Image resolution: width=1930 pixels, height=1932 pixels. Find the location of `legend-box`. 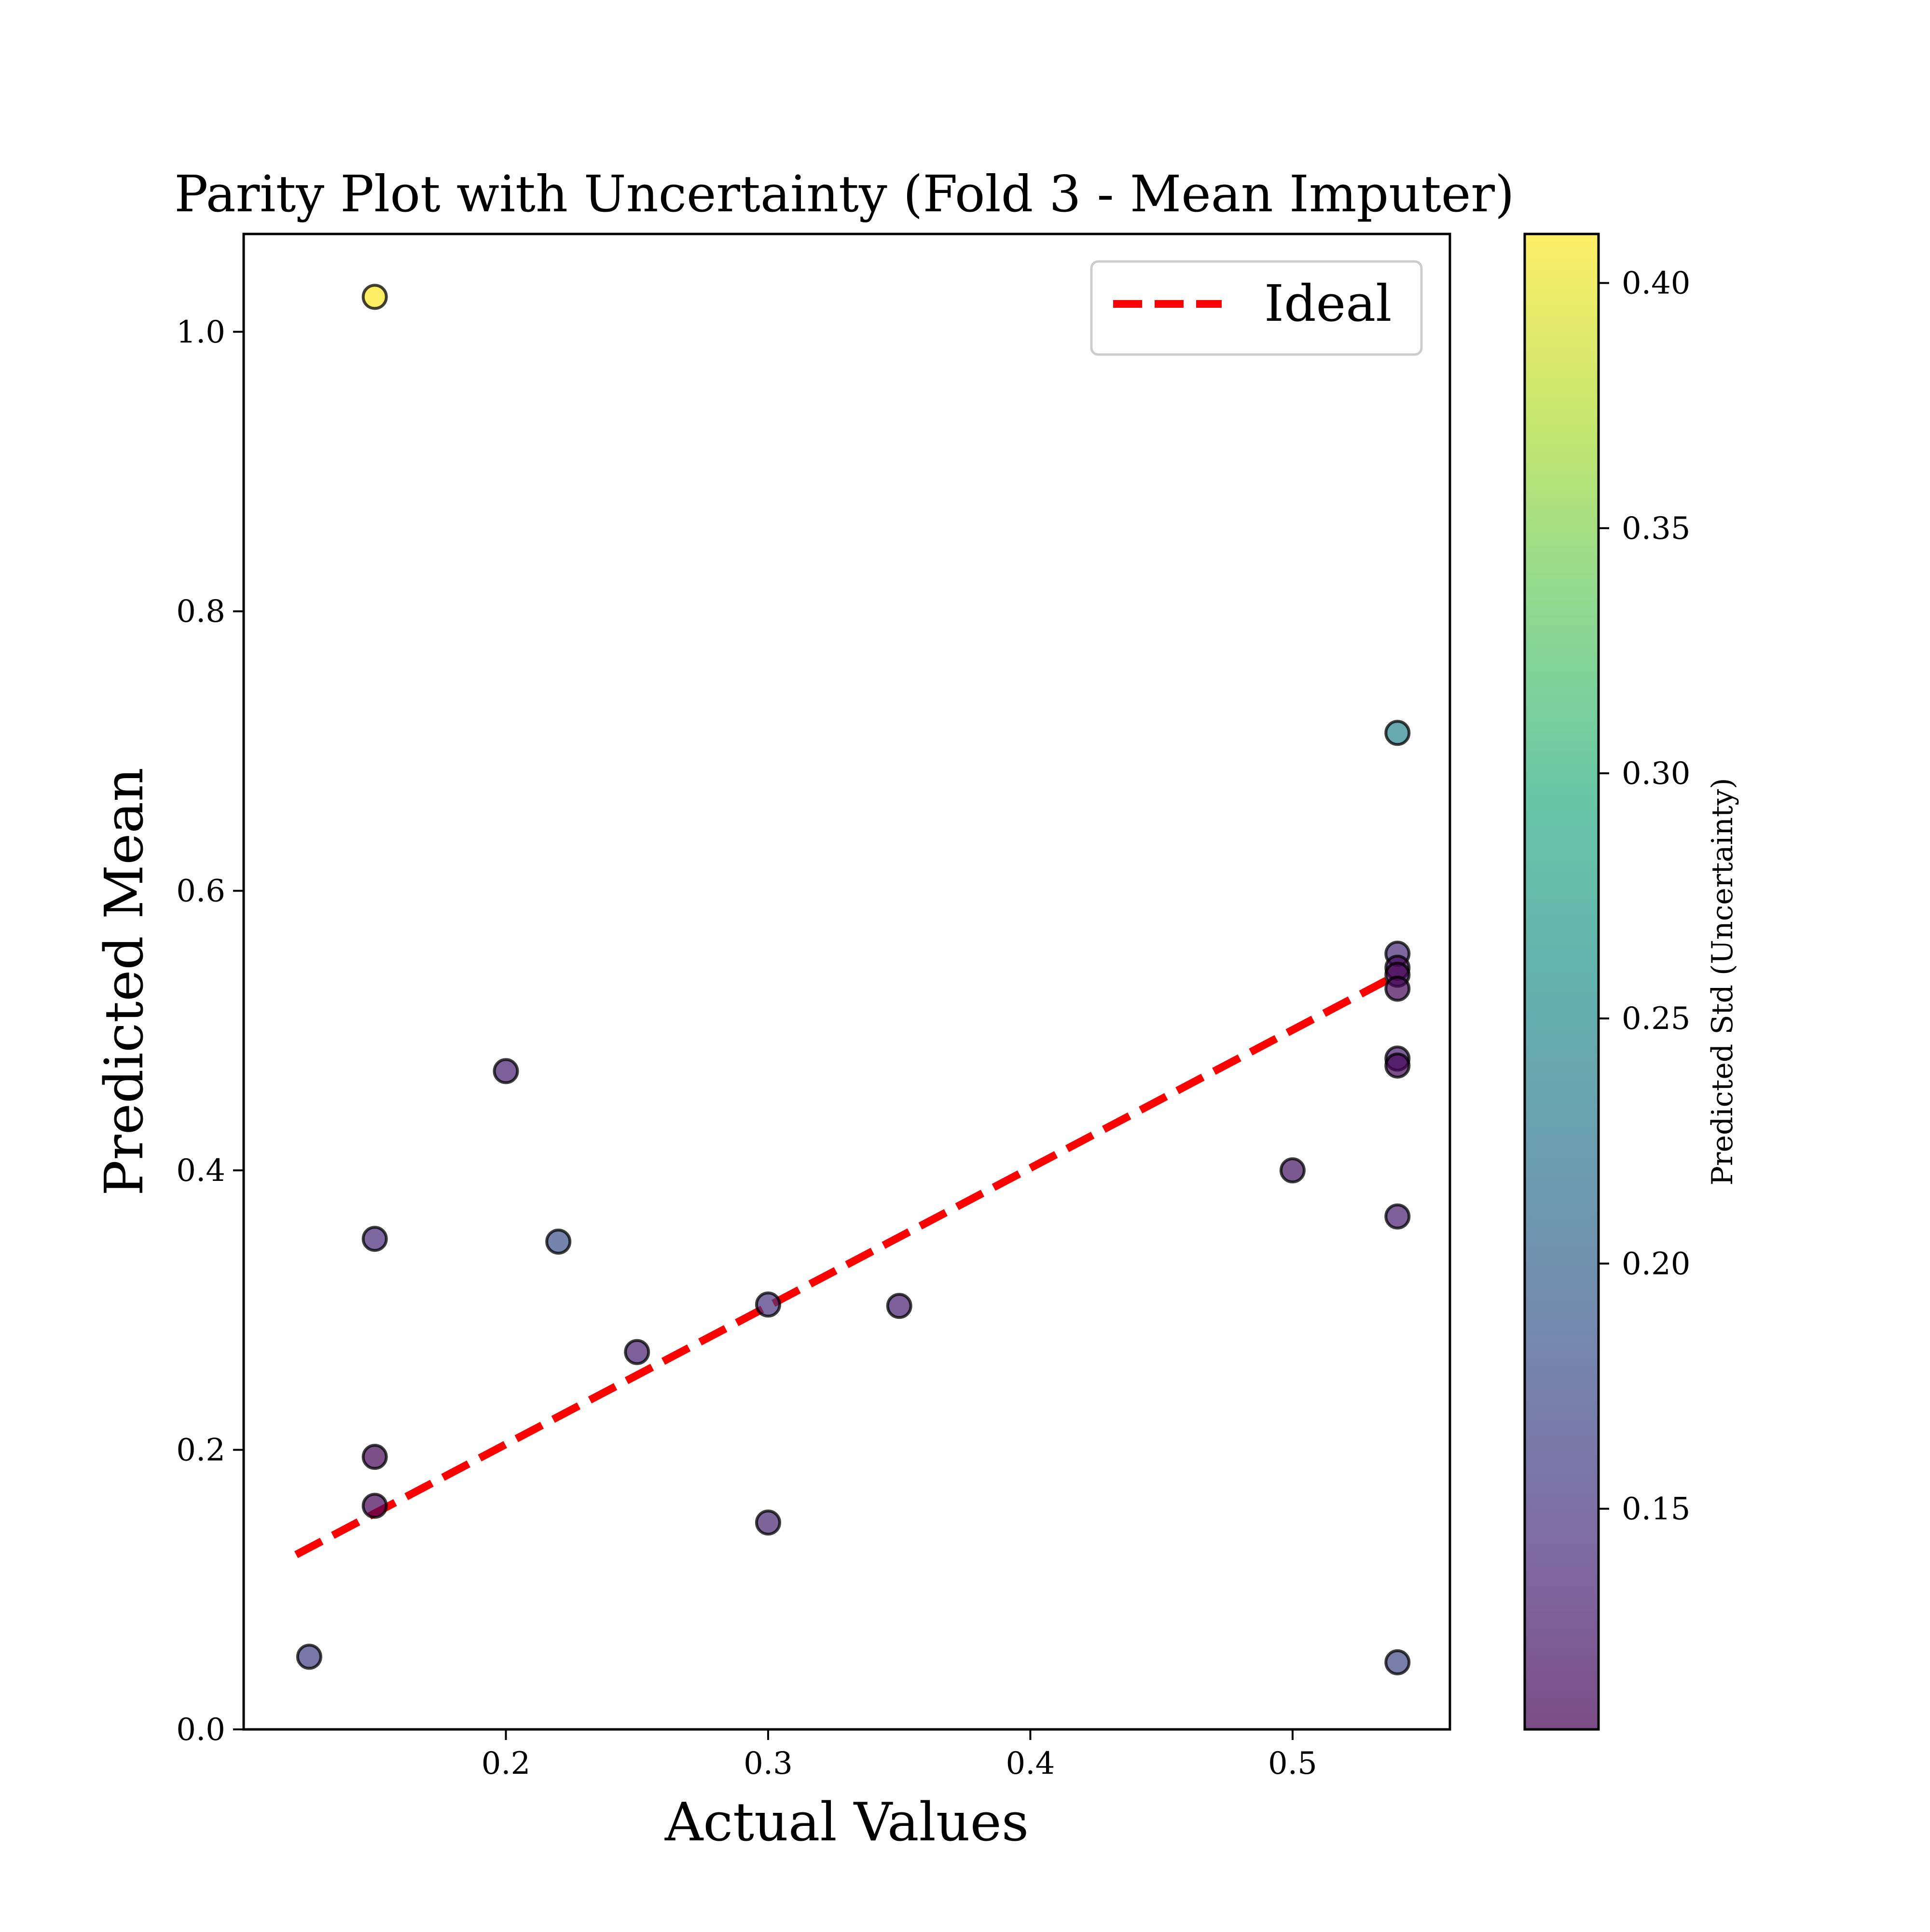

legend-box is located at coordinates (1256, 308).